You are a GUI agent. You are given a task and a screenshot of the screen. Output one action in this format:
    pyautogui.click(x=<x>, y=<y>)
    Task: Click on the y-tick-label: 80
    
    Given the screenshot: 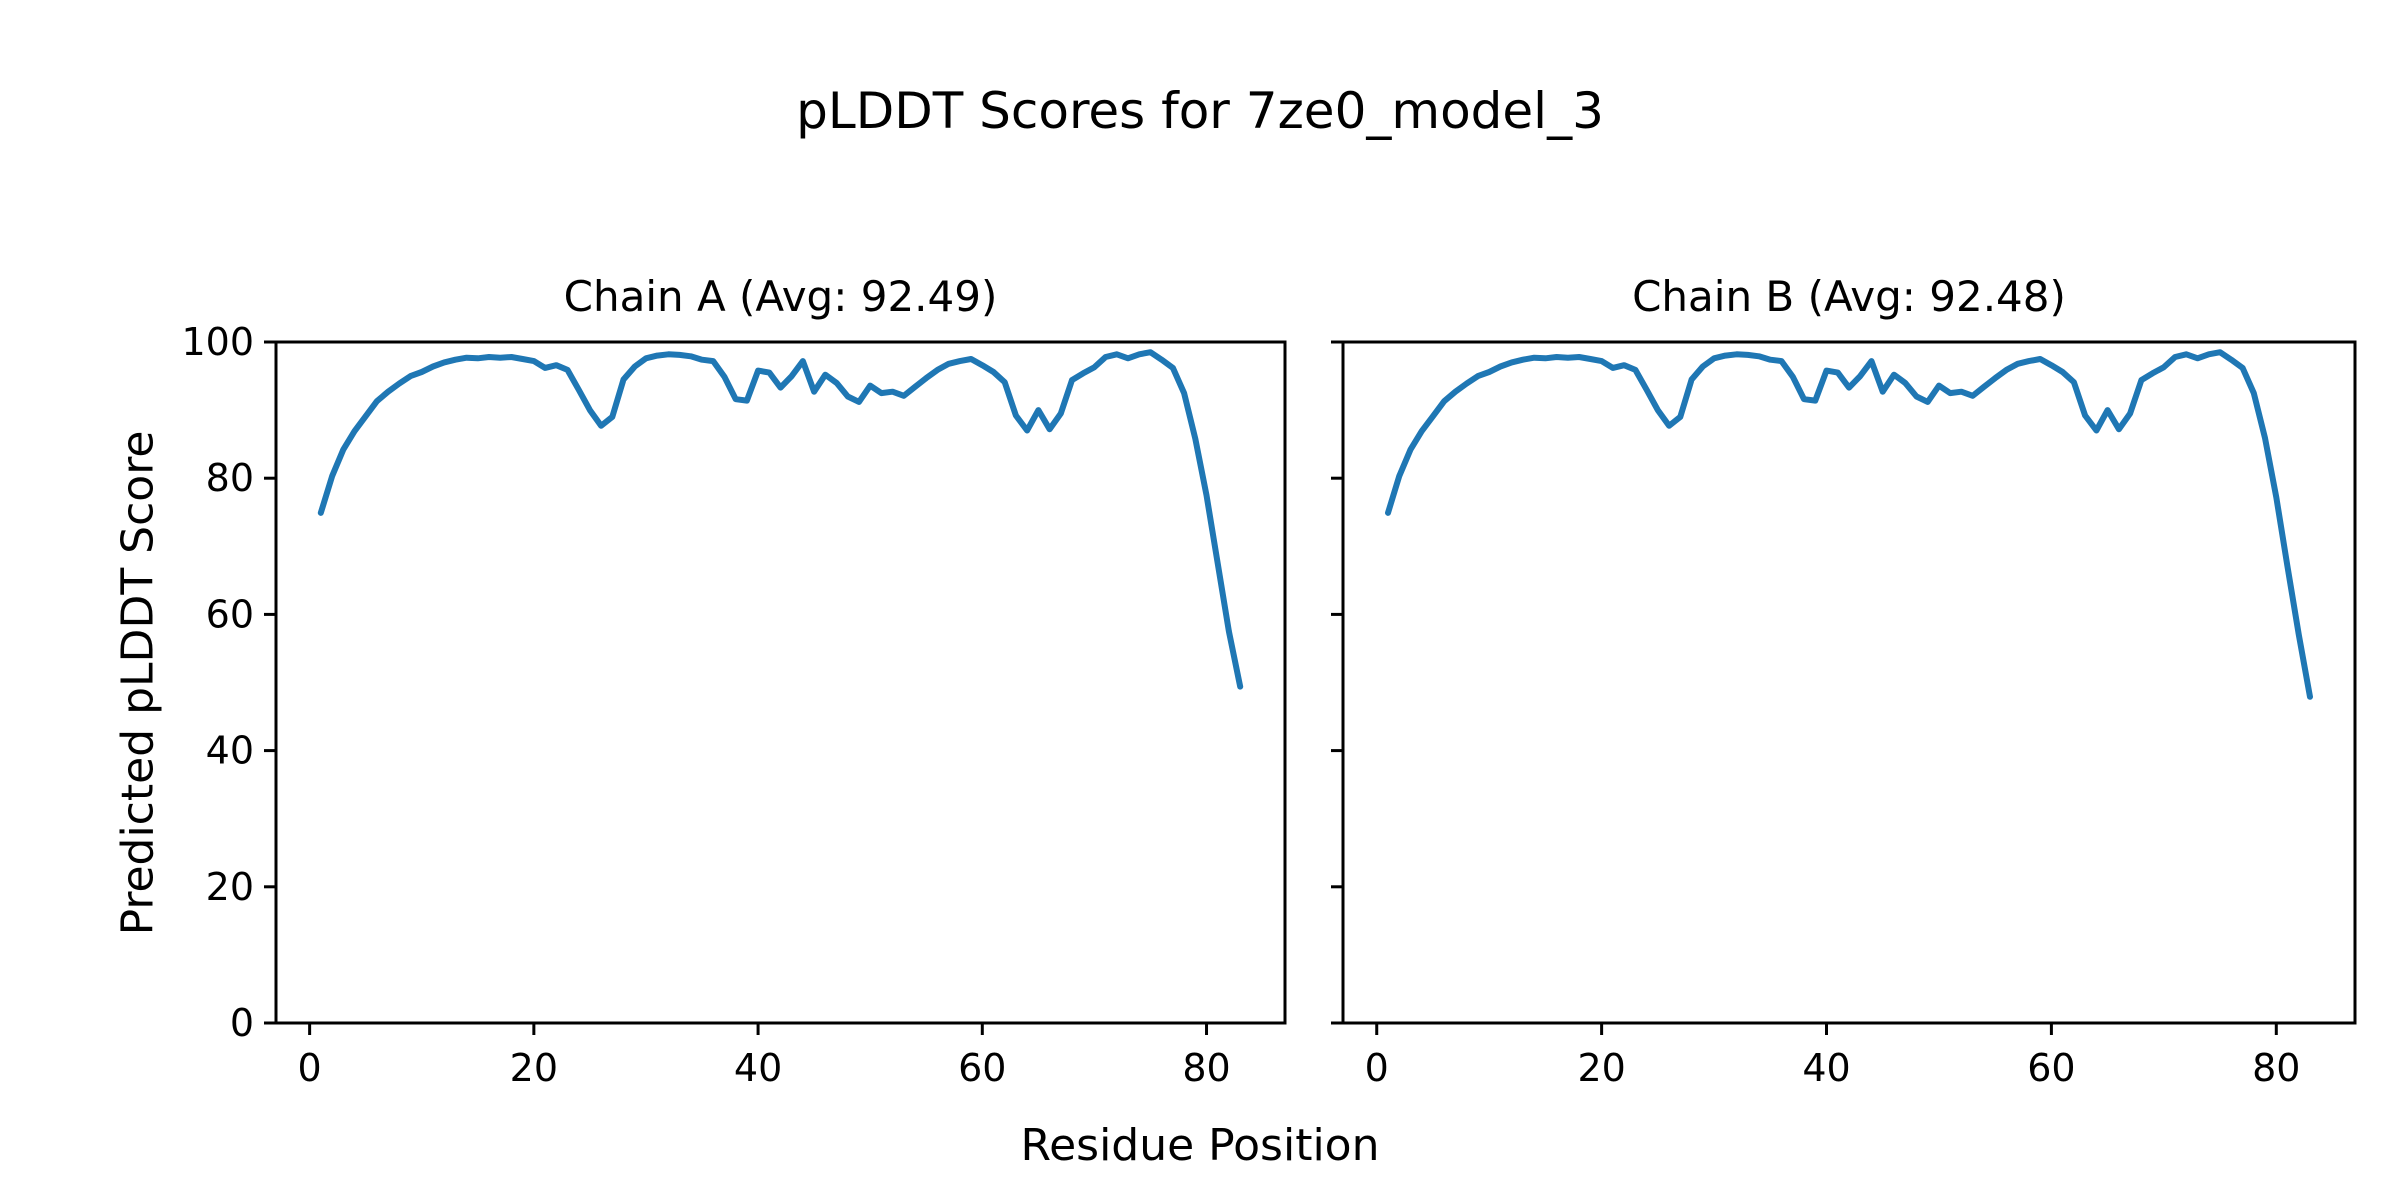 What is the action you would take?
    pyautogui.click(x=230, y=478)
    